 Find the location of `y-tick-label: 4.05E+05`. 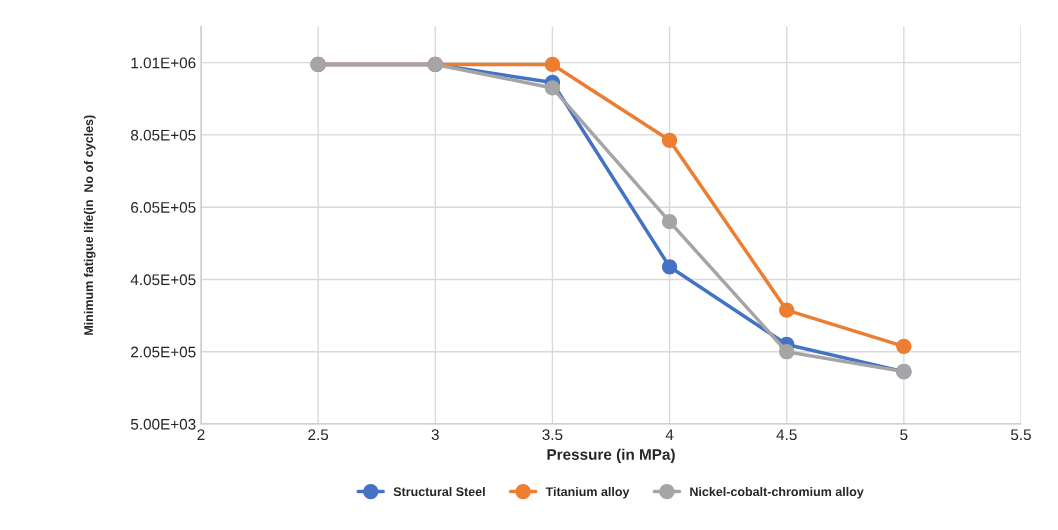

y-tick-label: 4.05E+05 is located at coordinates (163, 280).